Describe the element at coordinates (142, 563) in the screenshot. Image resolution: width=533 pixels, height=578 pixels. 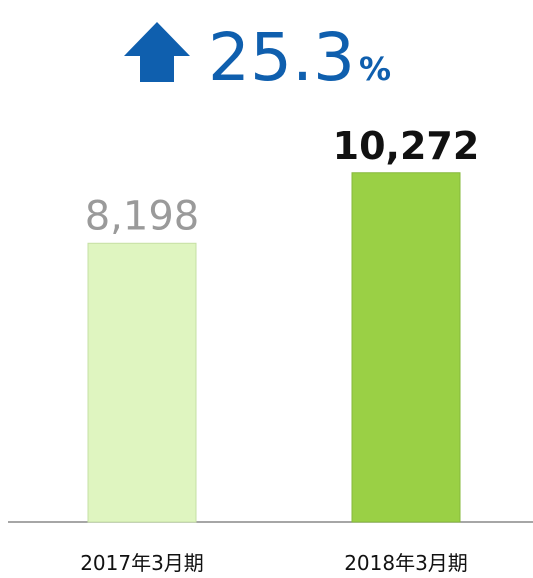
I see `x-tick-label: 2017年3月期` at that location.